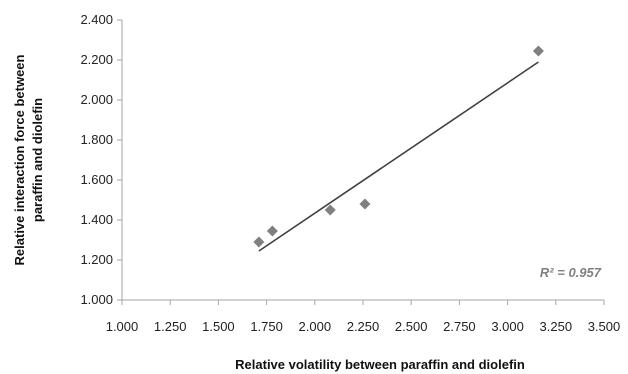  Describe the element at coordinates (459, 326) in the screenshot. I see `x-tick-label: 2.750` at that location.